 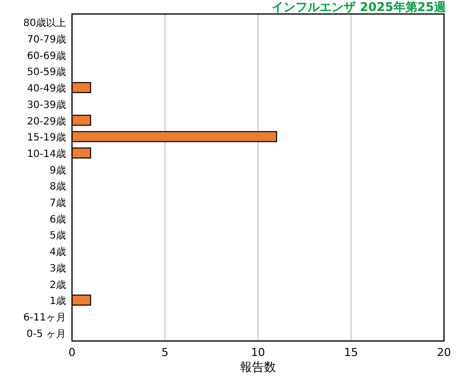 What do you see at coordinates (46, 40) in the screenshot?
I see `y-tick-label: 70-79歳` at bounding box center [46, 40].